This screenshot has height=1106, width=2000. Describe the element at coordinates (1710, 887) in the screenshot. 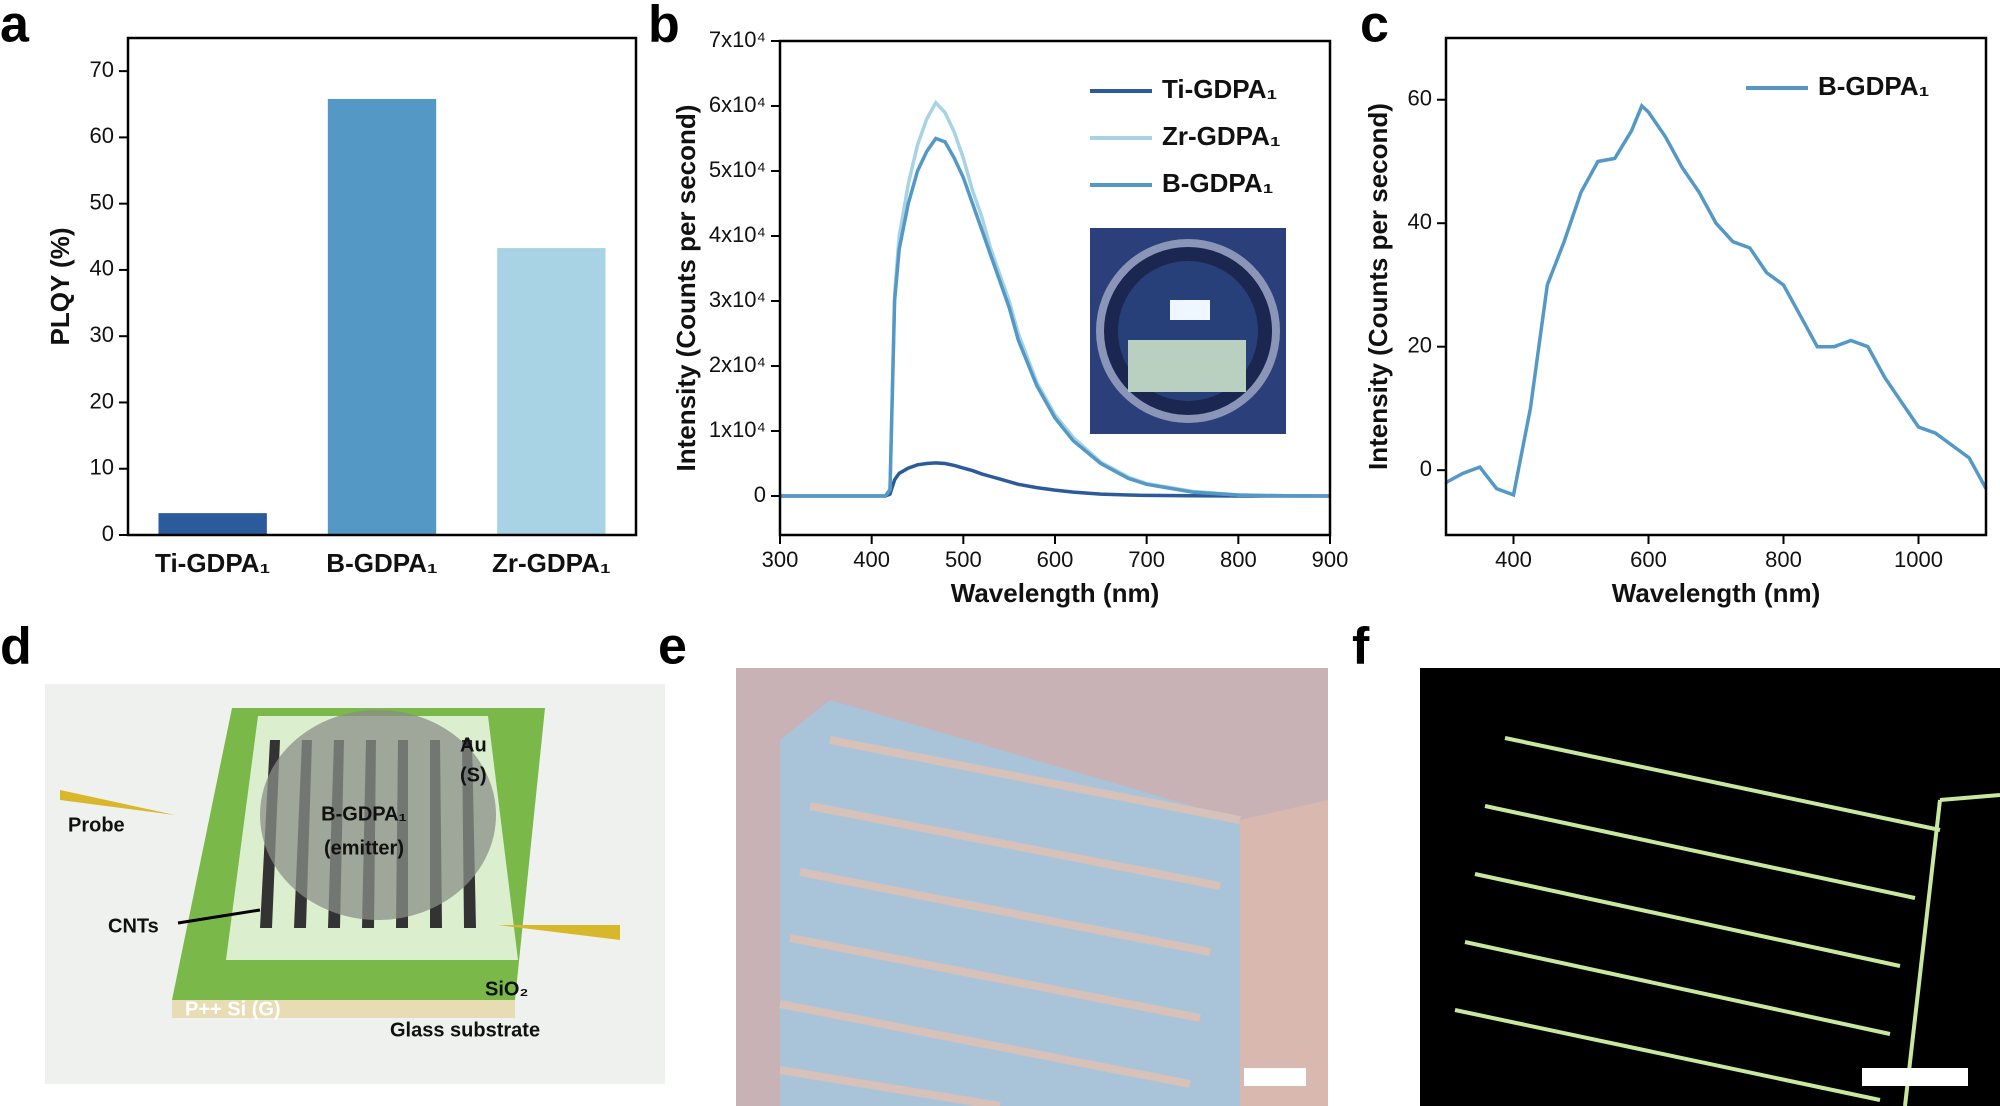

I see `emission-image` at that location.